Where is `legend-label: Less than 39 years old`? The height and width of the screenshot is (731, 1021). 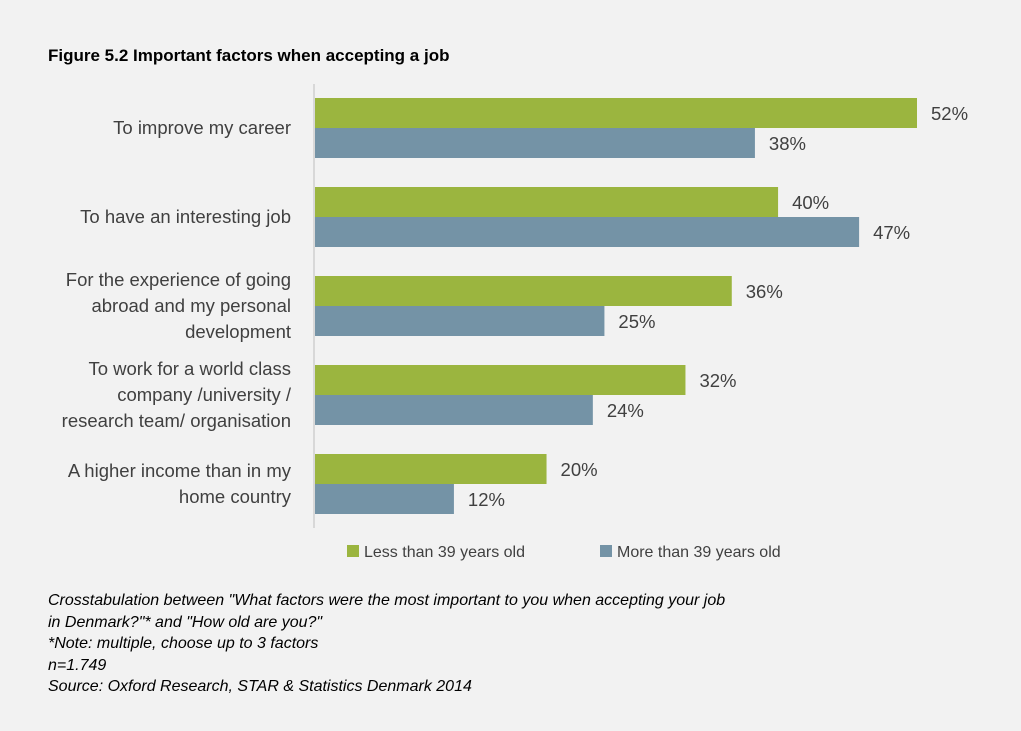 legend-label: Less than 39 years old is located at coordinates (444, 552).